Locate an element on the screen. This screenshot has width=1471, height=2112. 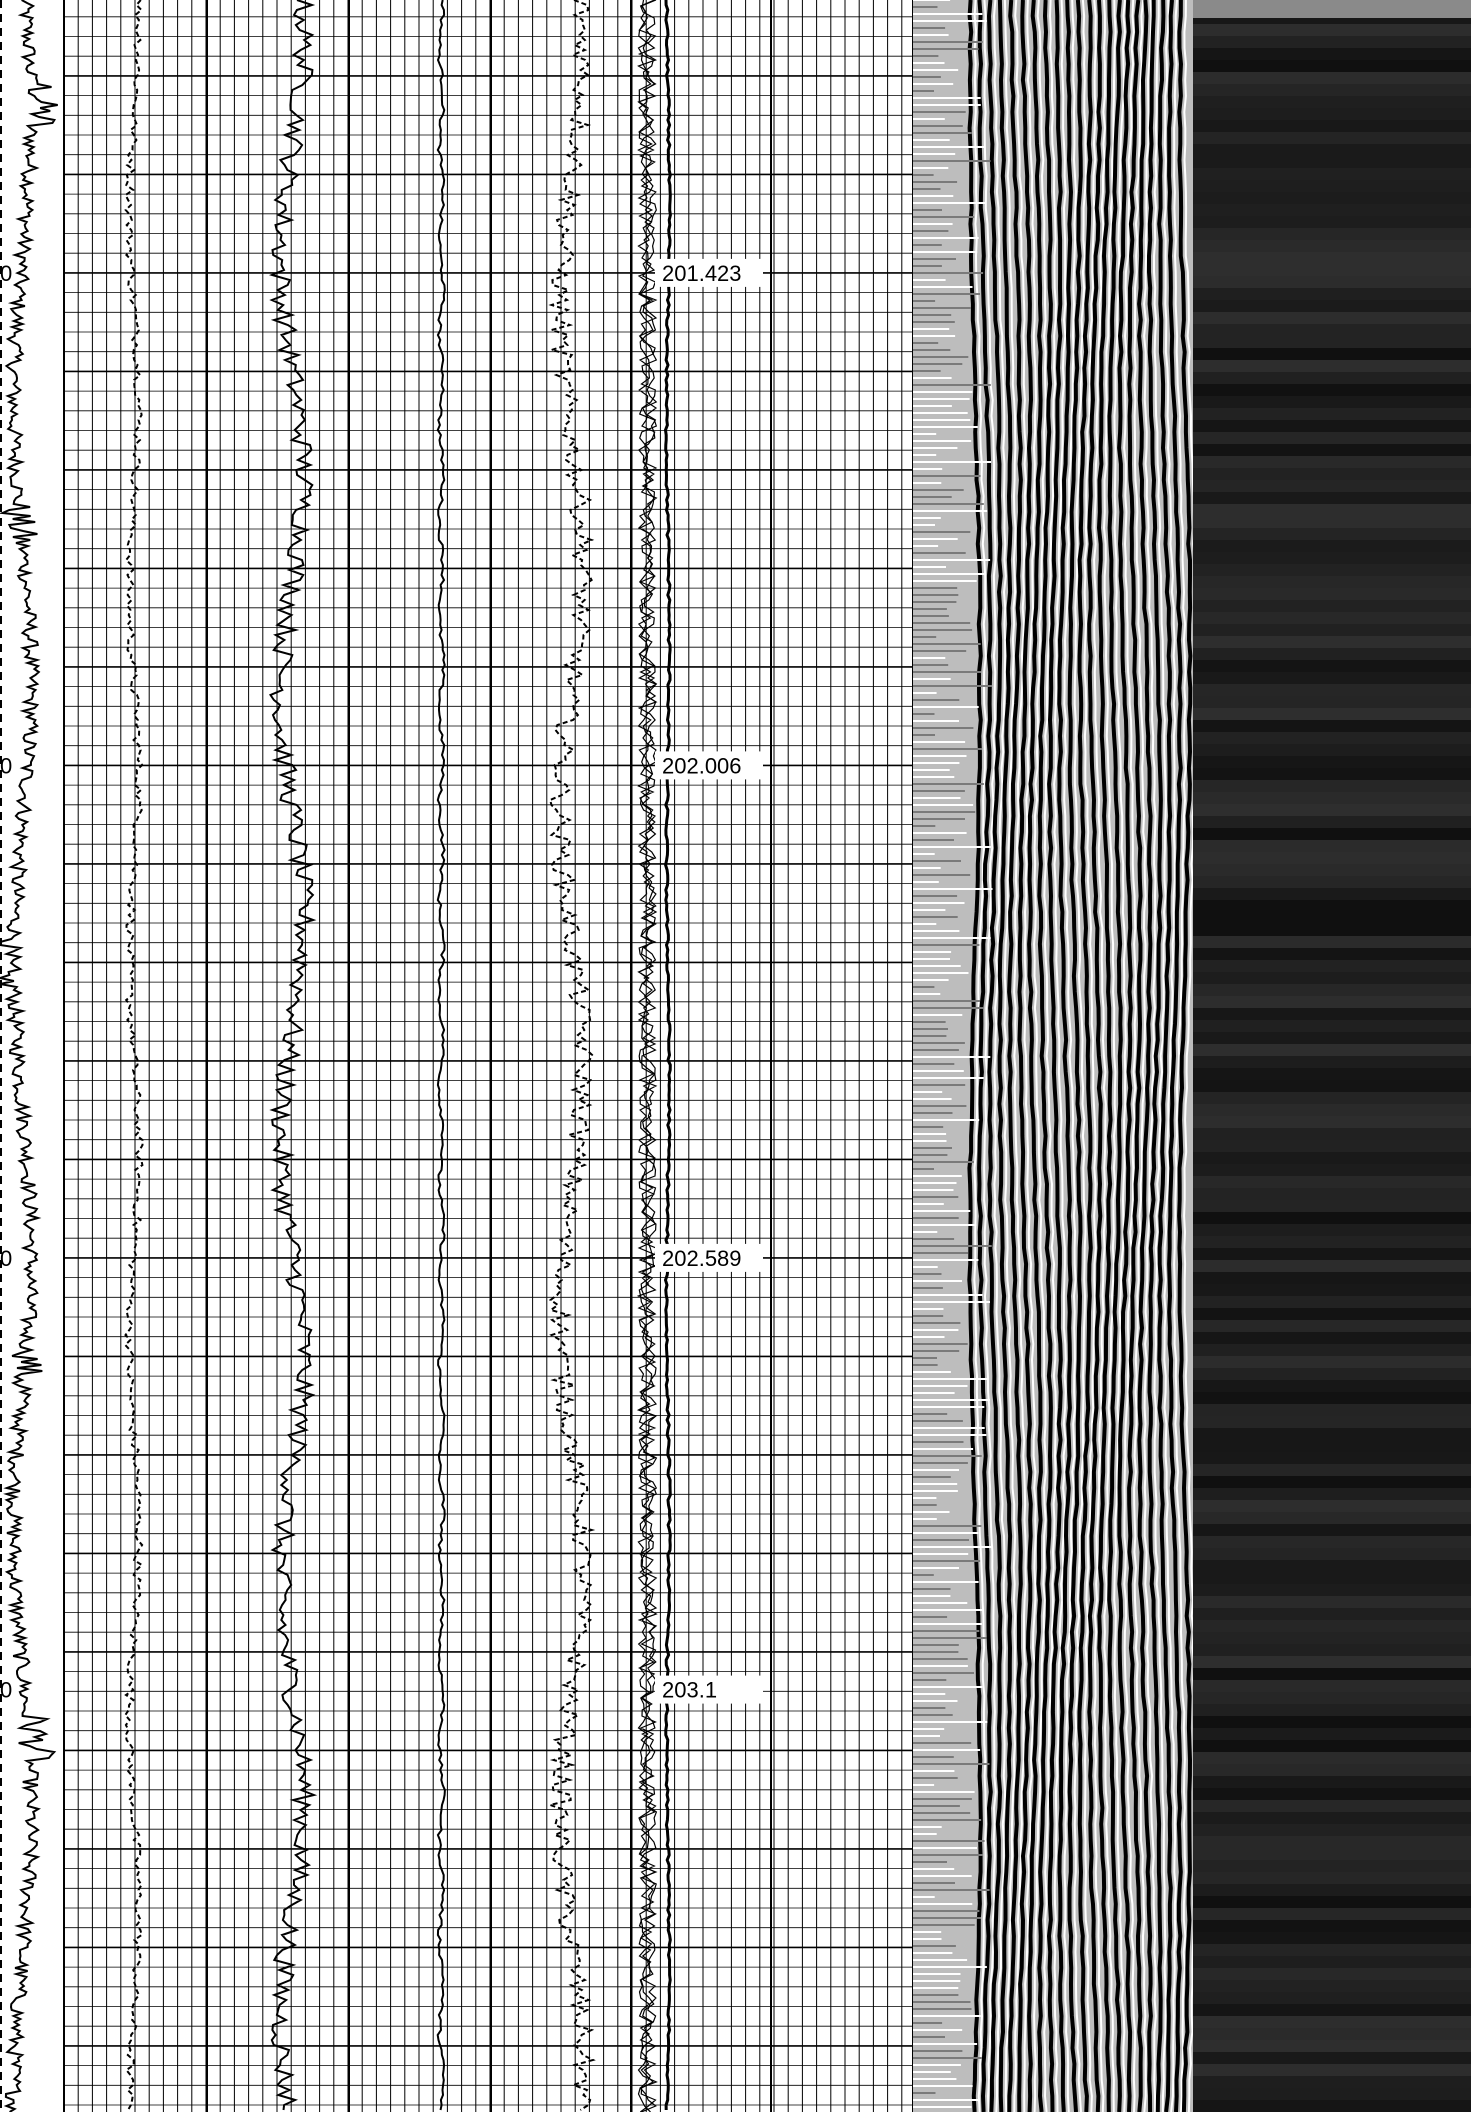
depth-tick-label: 202.589 is located at coordinates (702, 1258).